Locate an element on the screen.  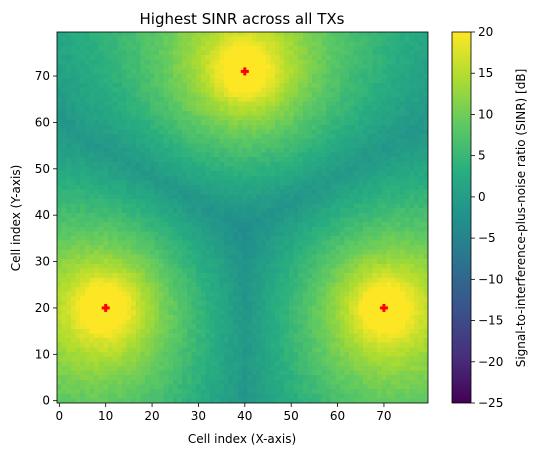
colorbar-ticks: 20 15 10 5 0 −5 −10 −15 −20 −25 is located at coordinates (487, 217).